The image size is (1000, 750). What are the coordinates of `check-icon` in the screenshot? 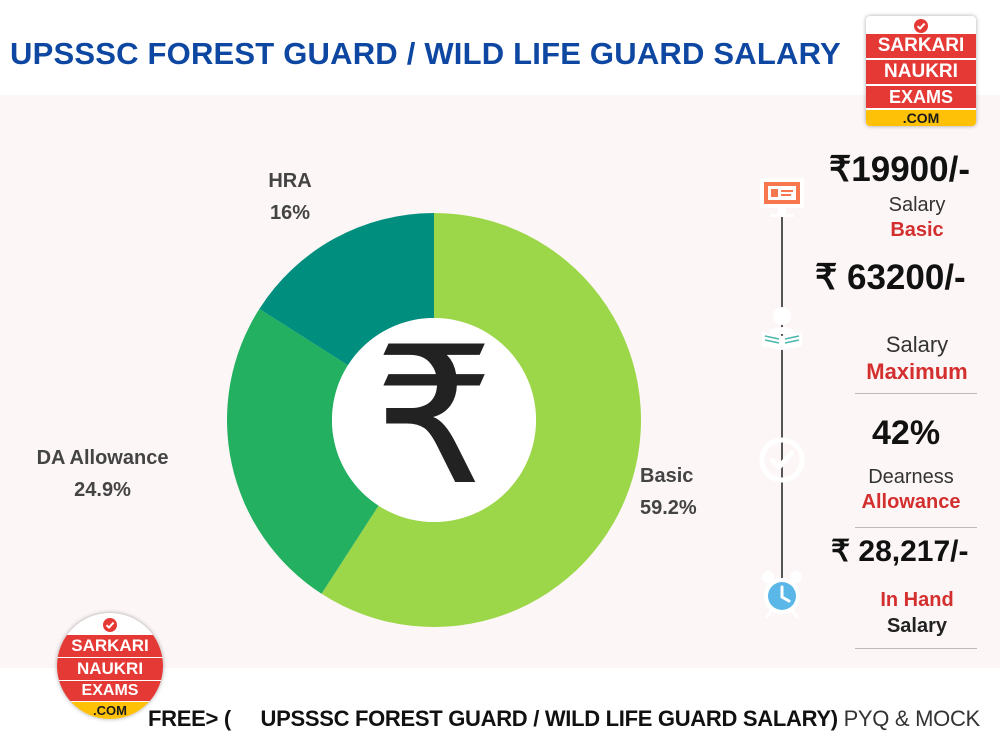 It's located at (782, 460).